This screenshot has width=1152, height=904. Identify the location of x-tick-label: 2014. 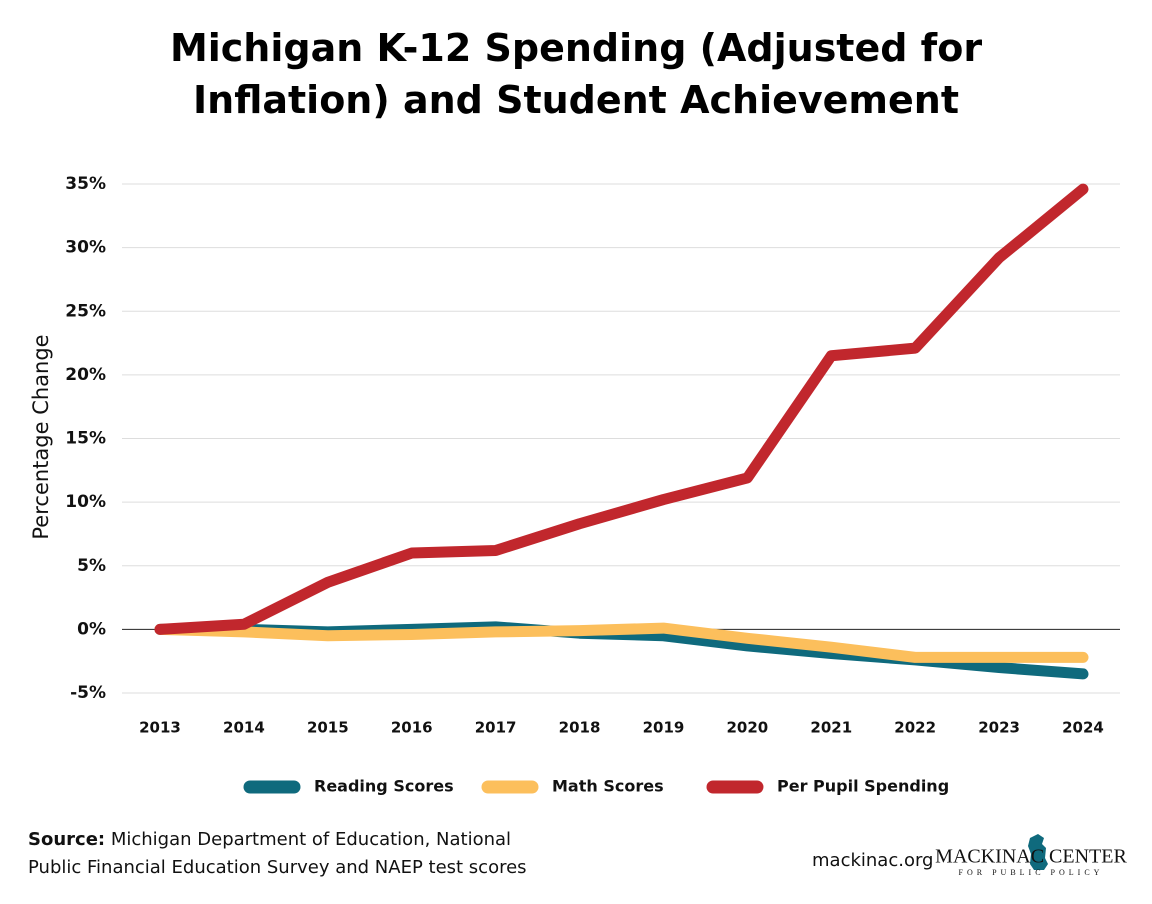
(244, 728).